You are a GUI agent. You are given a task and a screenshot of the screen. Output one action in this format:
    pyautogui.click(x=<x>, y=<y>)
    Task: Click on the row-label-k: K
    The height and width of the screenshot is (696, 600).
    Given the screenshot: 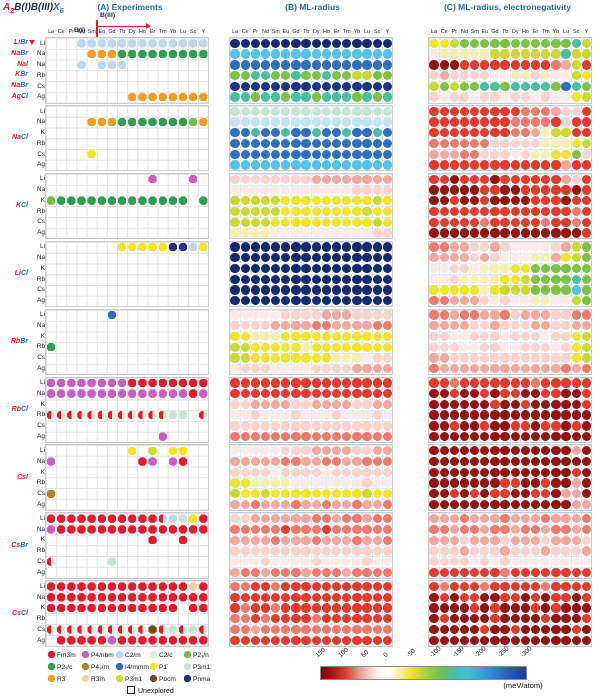 What is the action you would take?
    pyautogui.click(x=42, y=132)
    